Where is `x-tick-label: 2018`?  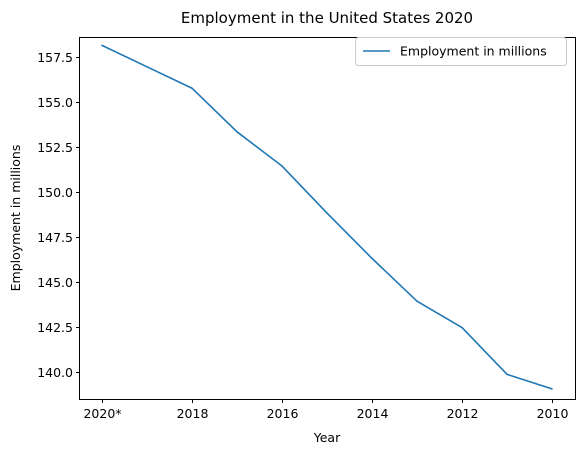 x-tick-label: 2018 is located at coordinates (193, 413).